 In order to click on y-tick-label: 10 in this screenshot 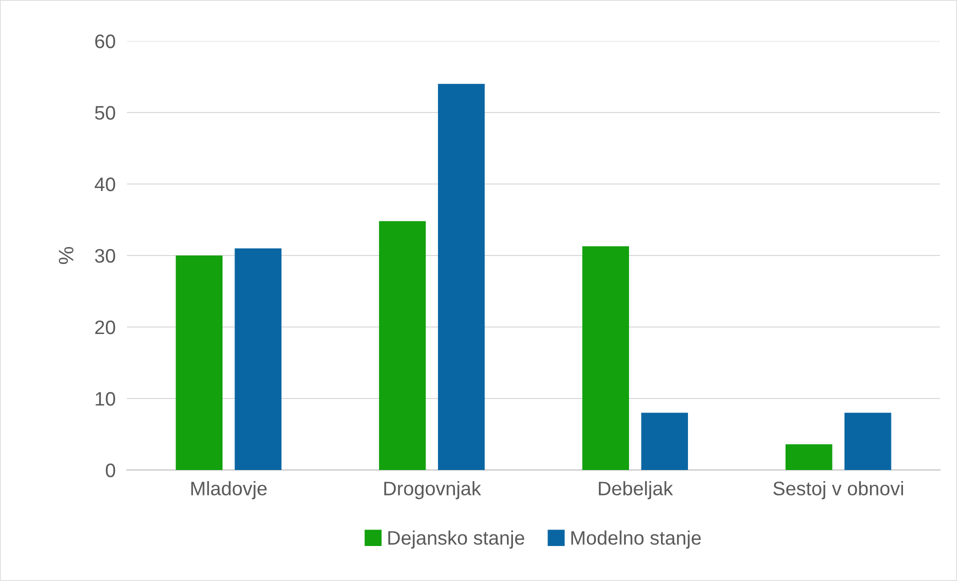, I will do `click(106, 399)`.